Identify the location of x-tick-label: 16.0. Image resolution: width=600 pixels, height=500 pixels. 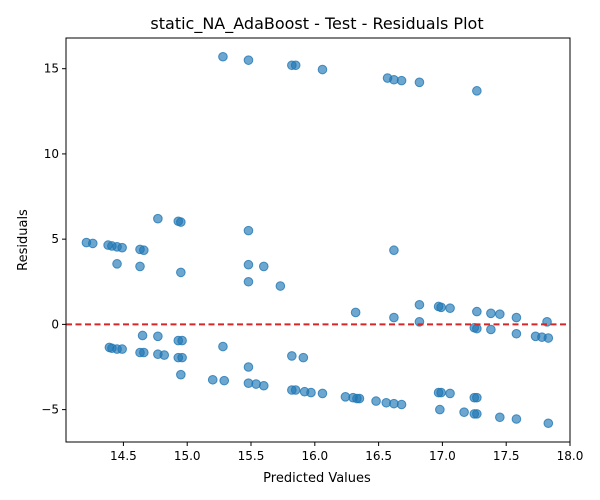
(314, 456).